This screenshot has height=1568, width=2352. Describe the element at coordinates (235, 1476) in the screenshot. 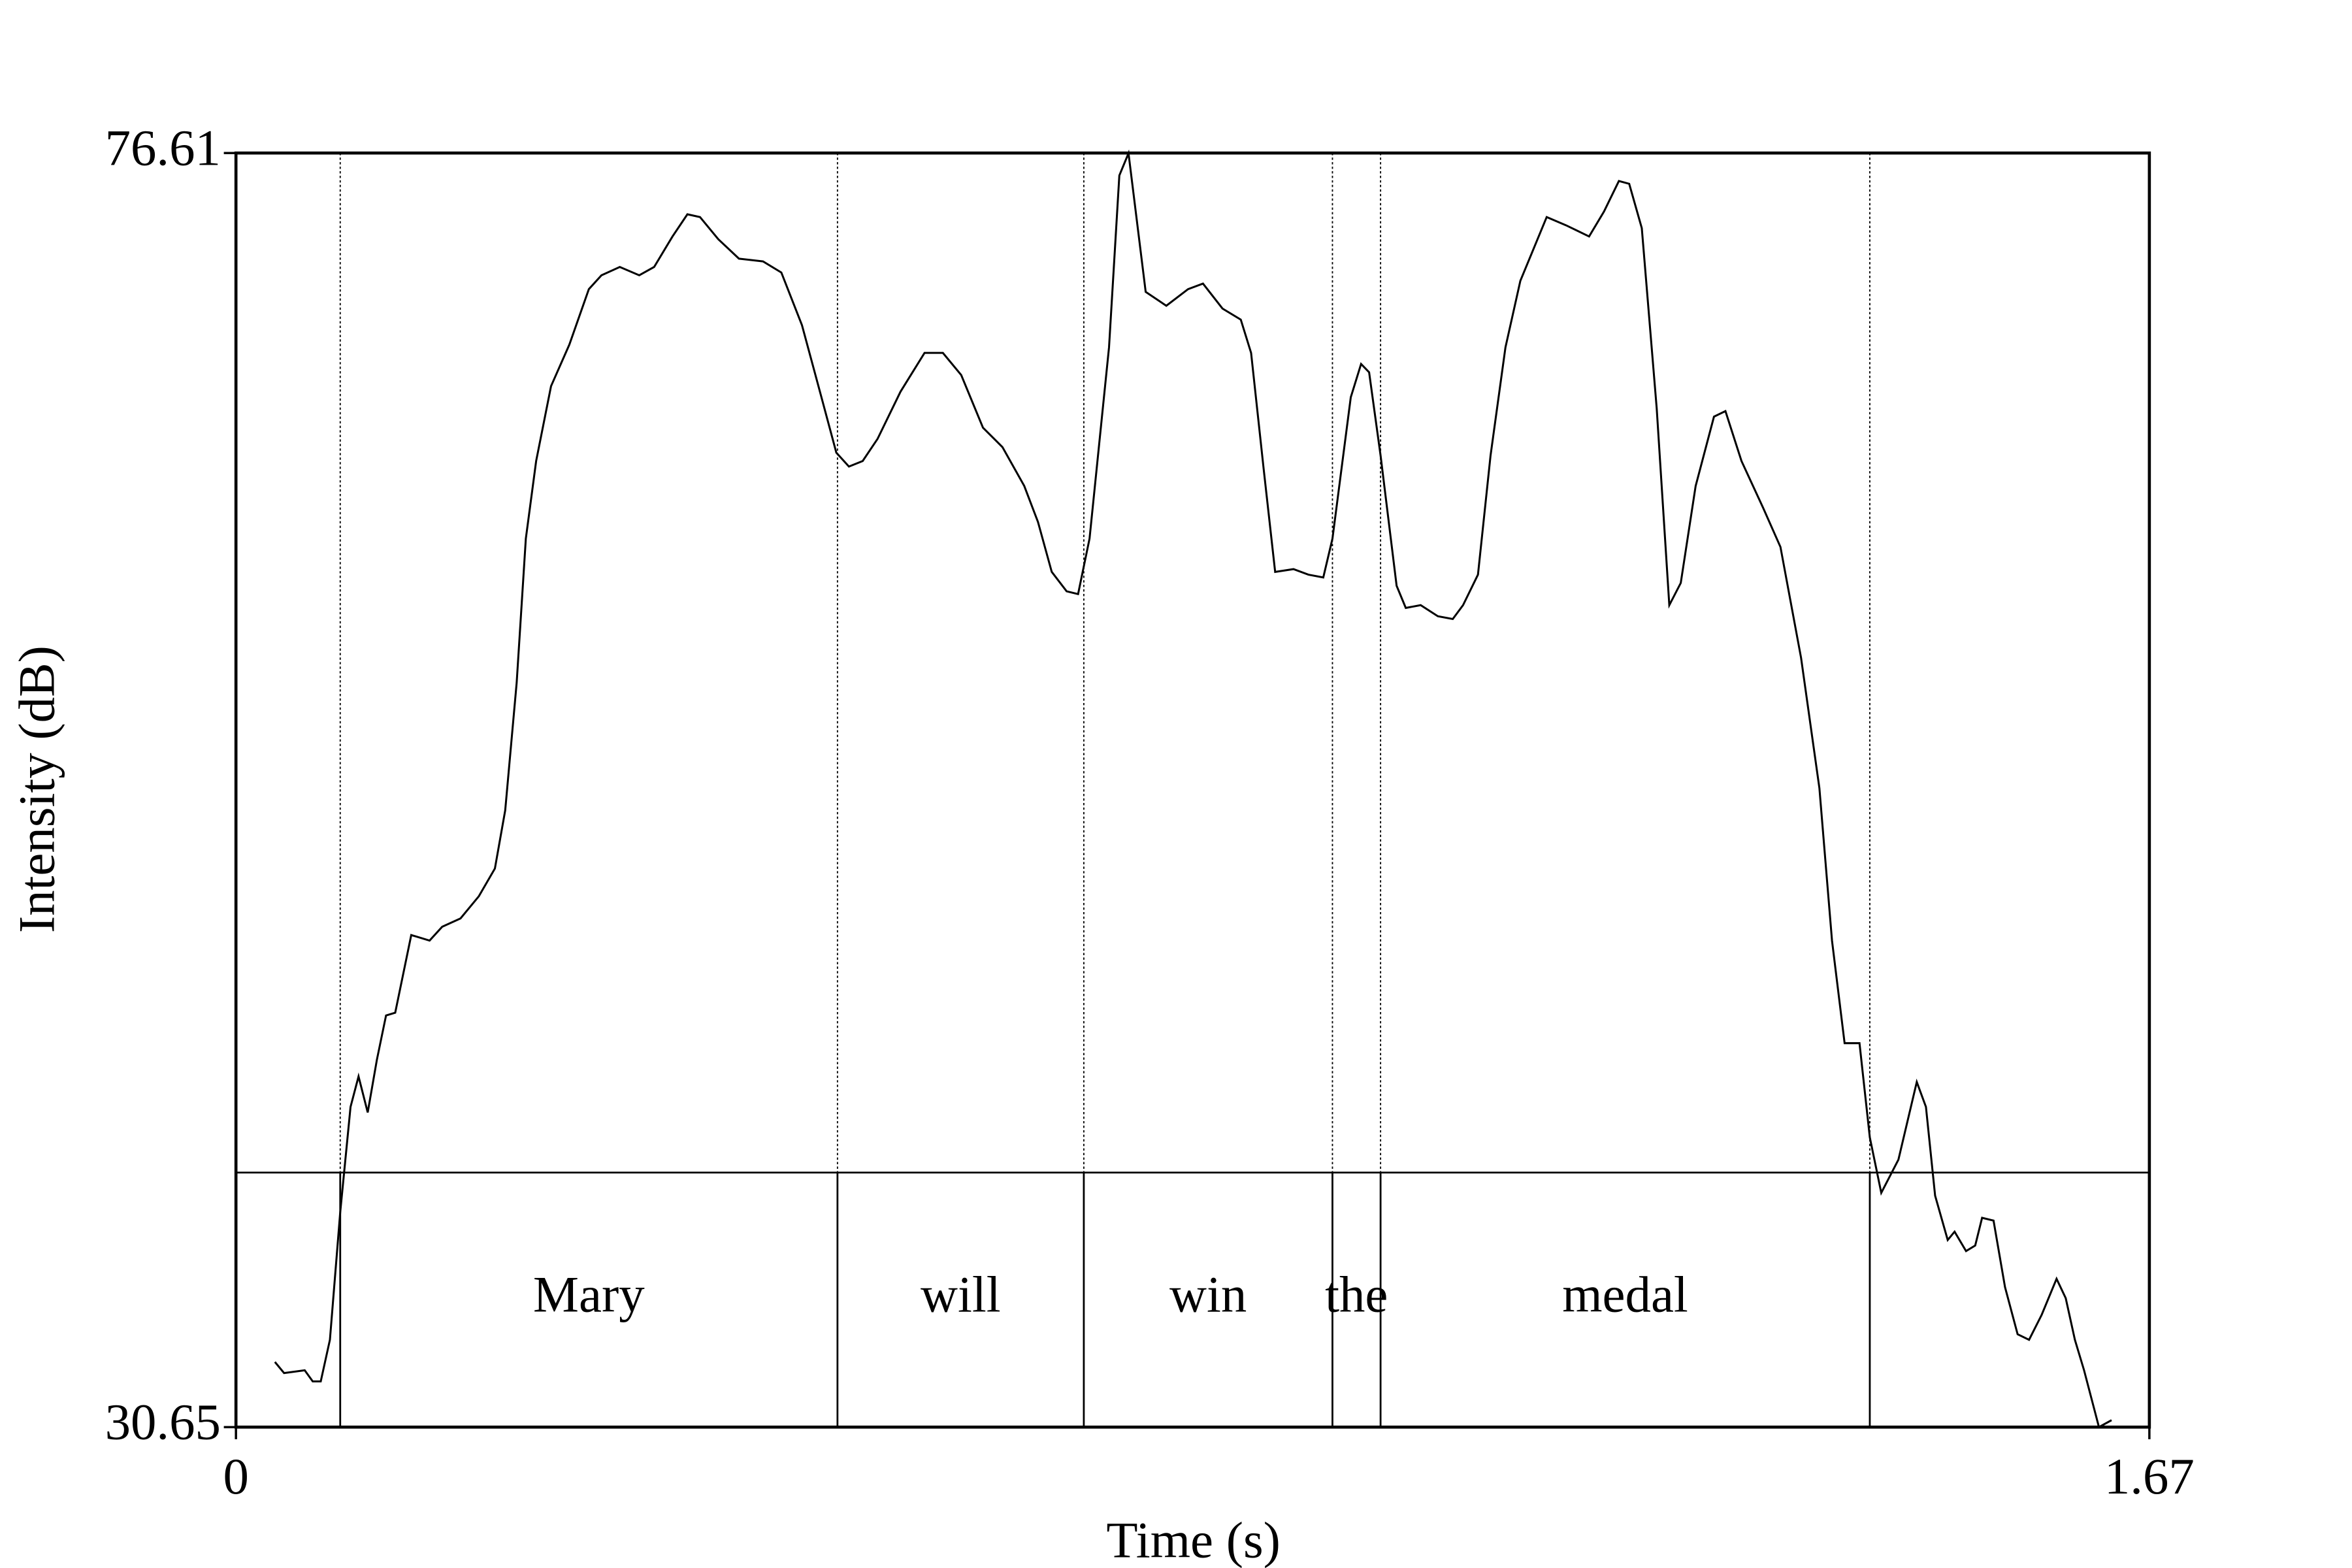

I see `x-tick-label: 0` at that location.